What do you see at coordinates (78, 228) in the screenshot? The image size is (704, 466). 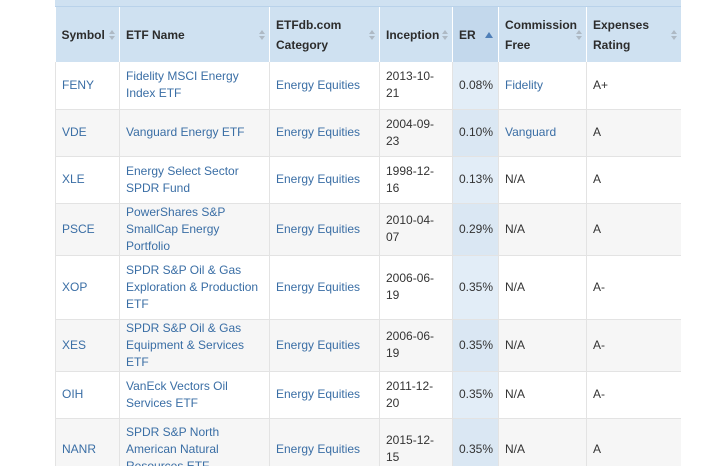 I see `symbol-link: PSCE` at bounding box center [78, 228].